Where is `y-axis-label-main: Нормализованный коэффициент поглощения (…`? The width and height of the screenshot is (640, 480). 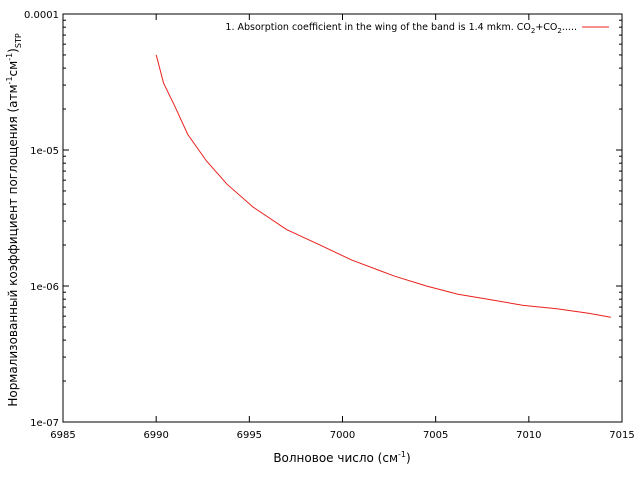 y-axis-label-main: Нормализованный коэффициент поглощения (… is located at coordinates (13, 245).